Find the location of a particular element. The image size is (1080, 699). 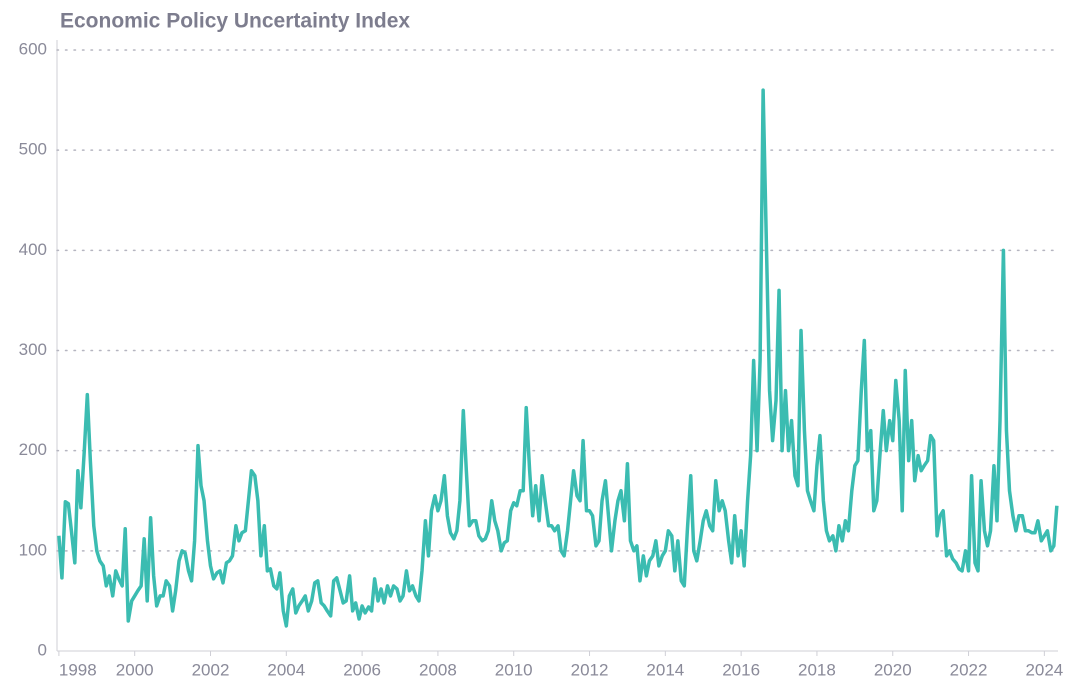

y-tick-label: 300 is located at coordinates (33, 349).